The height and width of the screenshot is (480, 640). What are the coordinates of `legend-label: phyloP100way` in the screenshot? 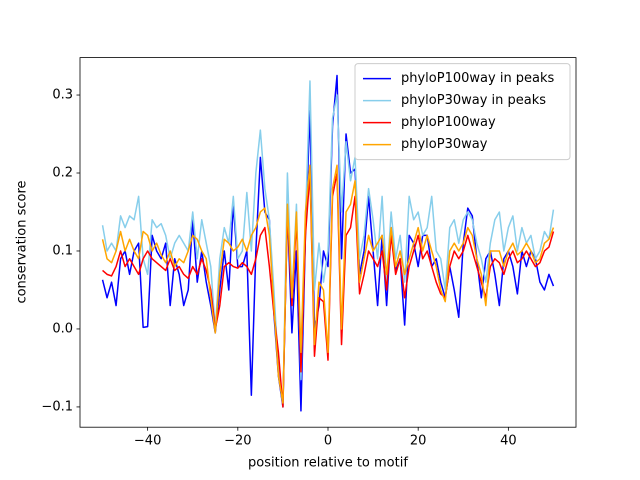 It's located at (448, 122).